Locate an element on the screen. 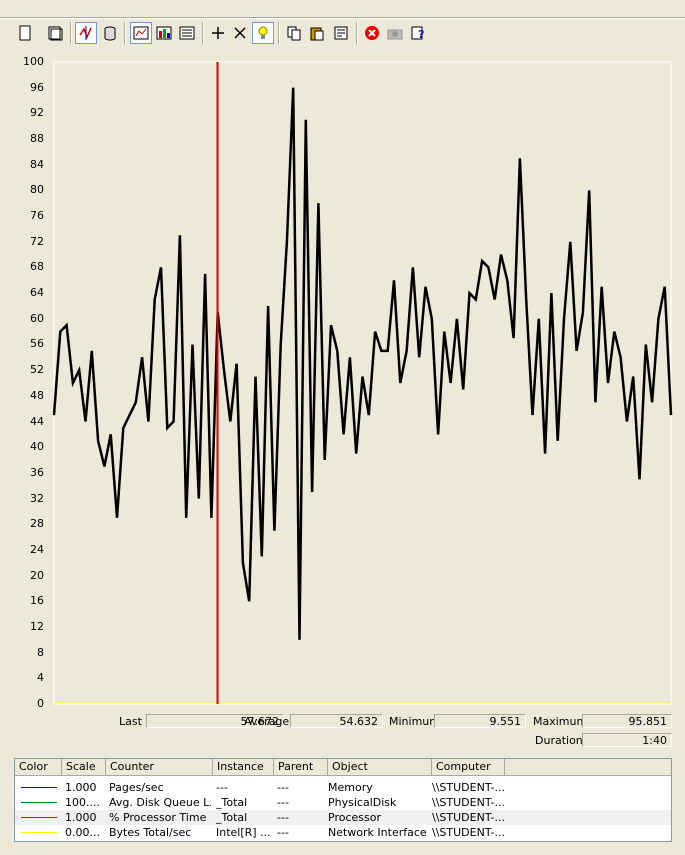 The image size is (685, 855). copy-properties-button is located at coordinates (294, 33).